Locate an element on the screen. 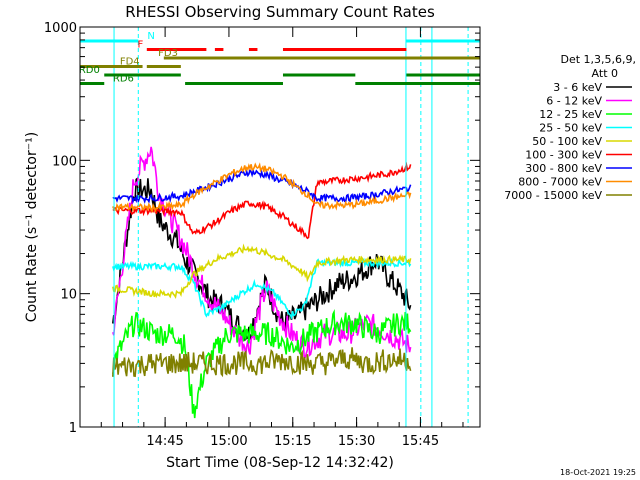  legend-label-6: 300 - 800 keV is located at coordinates (563, 168).